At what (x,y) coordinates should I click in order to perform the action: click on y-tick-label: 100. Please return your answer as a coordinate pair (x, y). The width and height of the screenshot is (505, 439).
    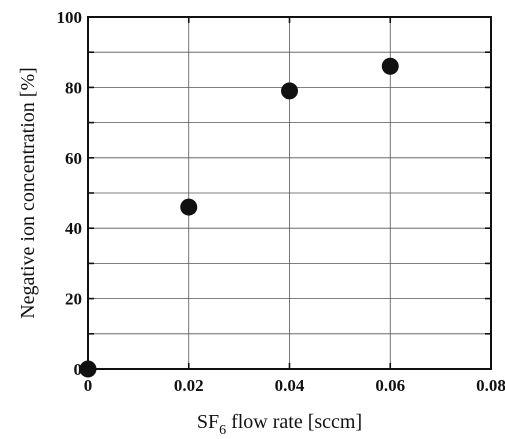
    Looking at the image, I should click on (70, 17).